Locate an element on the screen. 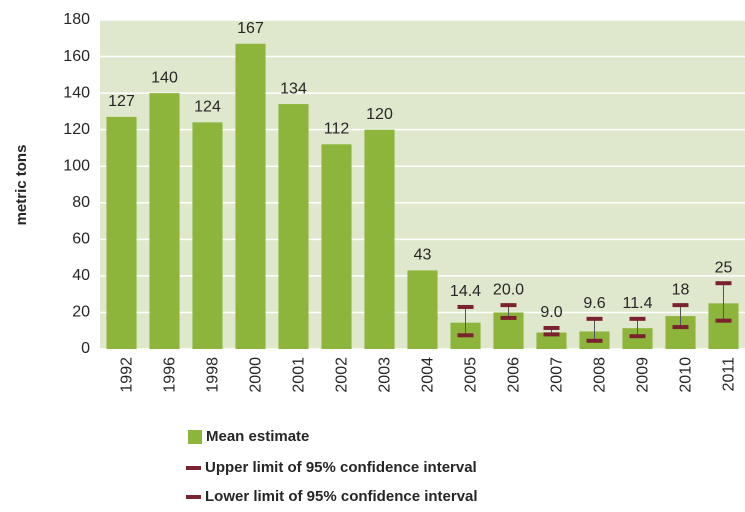  value-label: 18 is located at coordinates (681, 289).